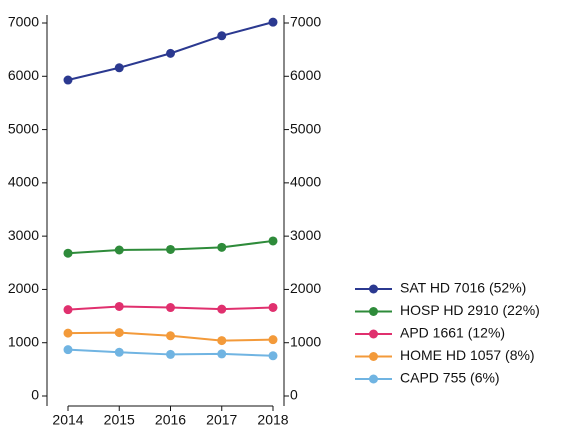  Describe the element at coordinates (305, 75) in the screenshot. I see `y2-tick-label: 6000` at that location.